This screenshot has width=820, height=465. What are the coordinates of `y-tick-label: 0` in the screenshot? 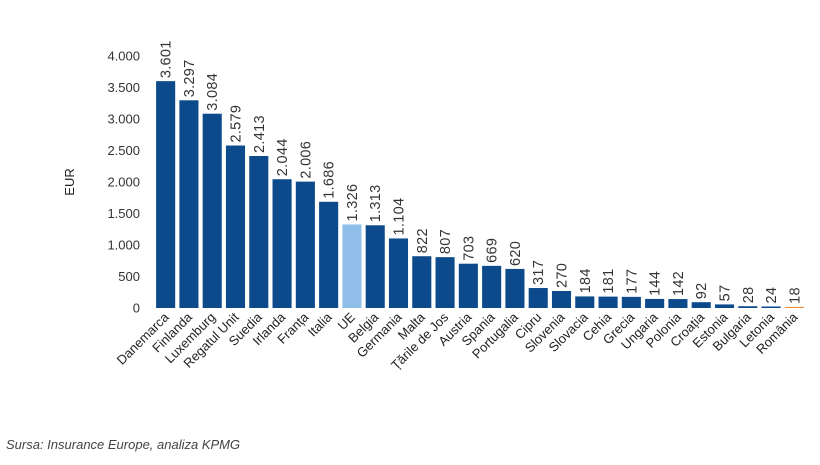 It's located at (136, 308).